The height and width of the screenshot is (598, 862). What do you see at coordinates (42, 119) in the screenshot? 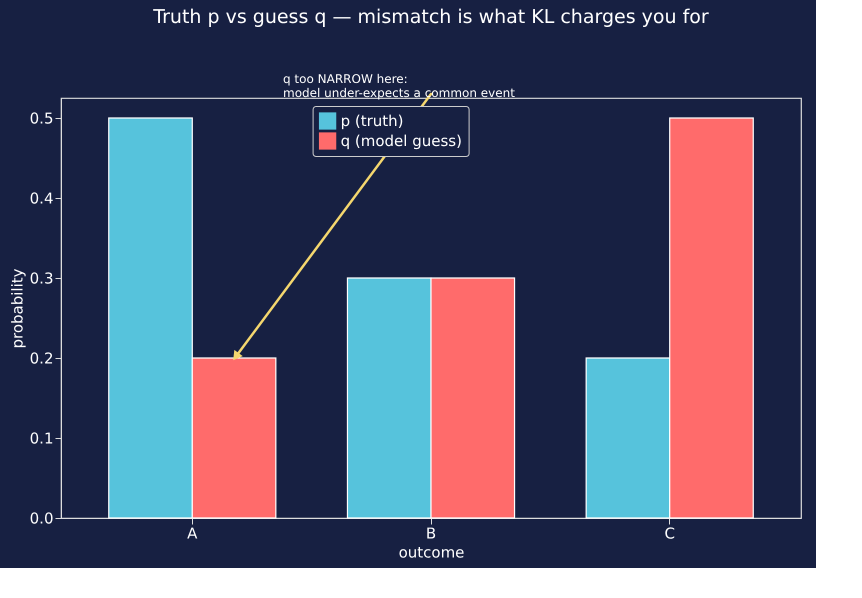
I see `y-tick-label: 0.5` at bounding box center [42, 119].